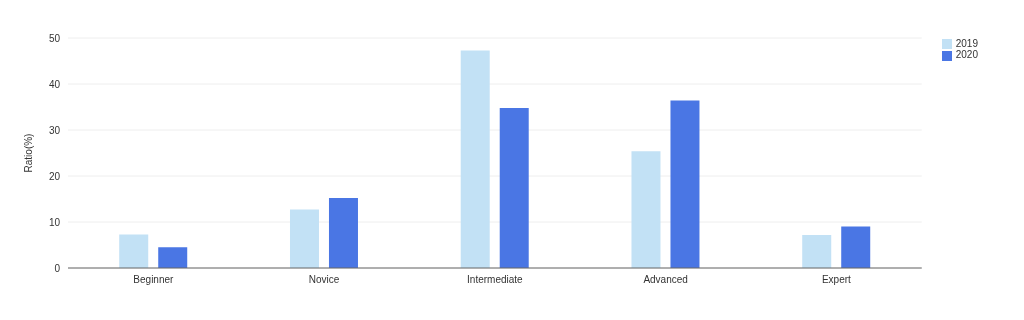 Image resolution: width=1024 pixels, height=320 pixels. Describe the element at coordinates (324, 280) in the screenshot. I see `x-tick-label: Novice` at that location.